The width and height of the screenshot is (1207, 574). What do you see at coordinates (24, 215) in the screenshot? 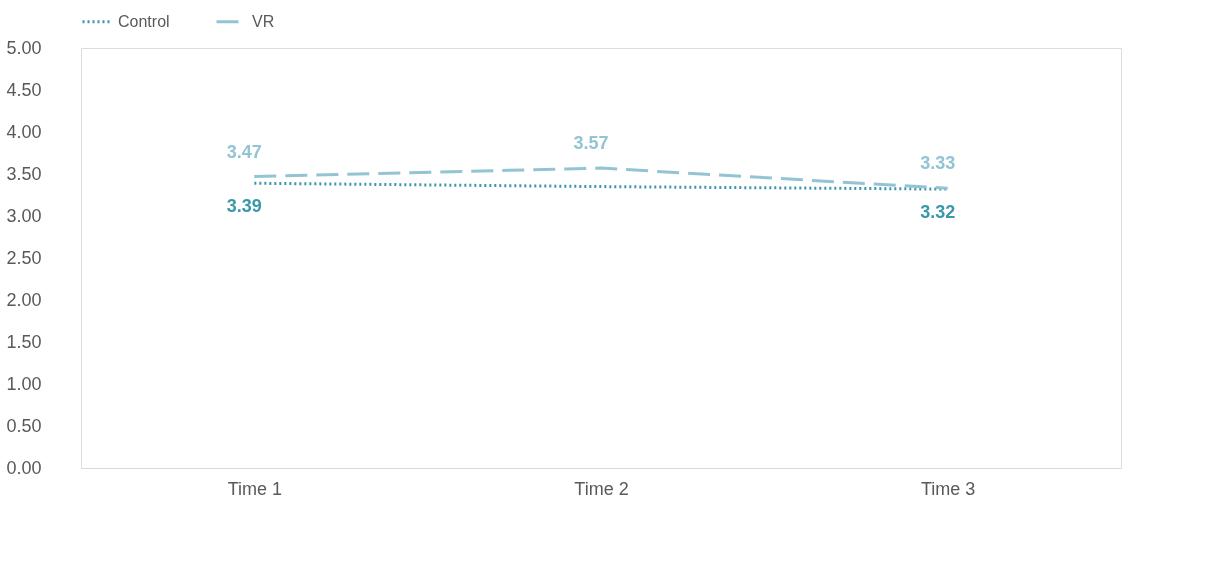
I see `y-tick-label: 3.00` at bounding box center [24, 215].